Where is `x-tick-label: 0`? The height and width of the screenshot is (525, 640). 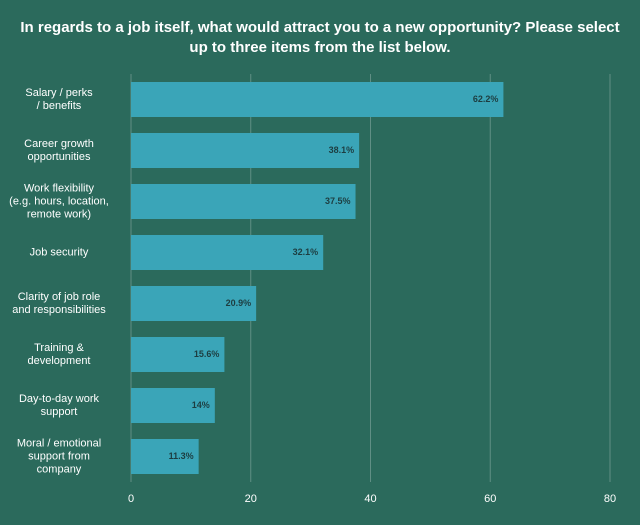 x-tick-label: 0 is located at coordinates (131, 499).